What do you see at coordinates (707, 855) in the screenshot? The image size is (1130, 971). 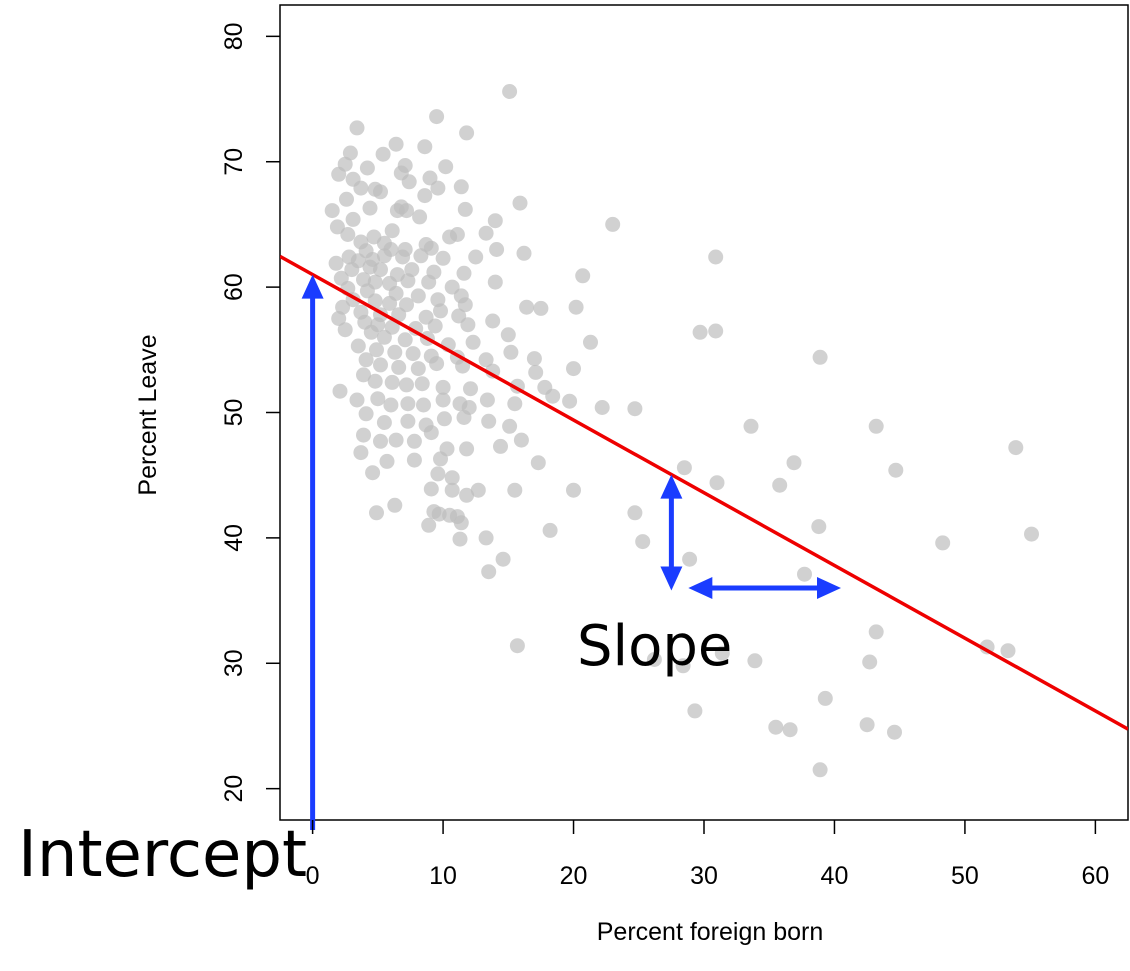 I see `x-axis: 0 10 20 30 40 50 60` at bounding box center [707, 855].